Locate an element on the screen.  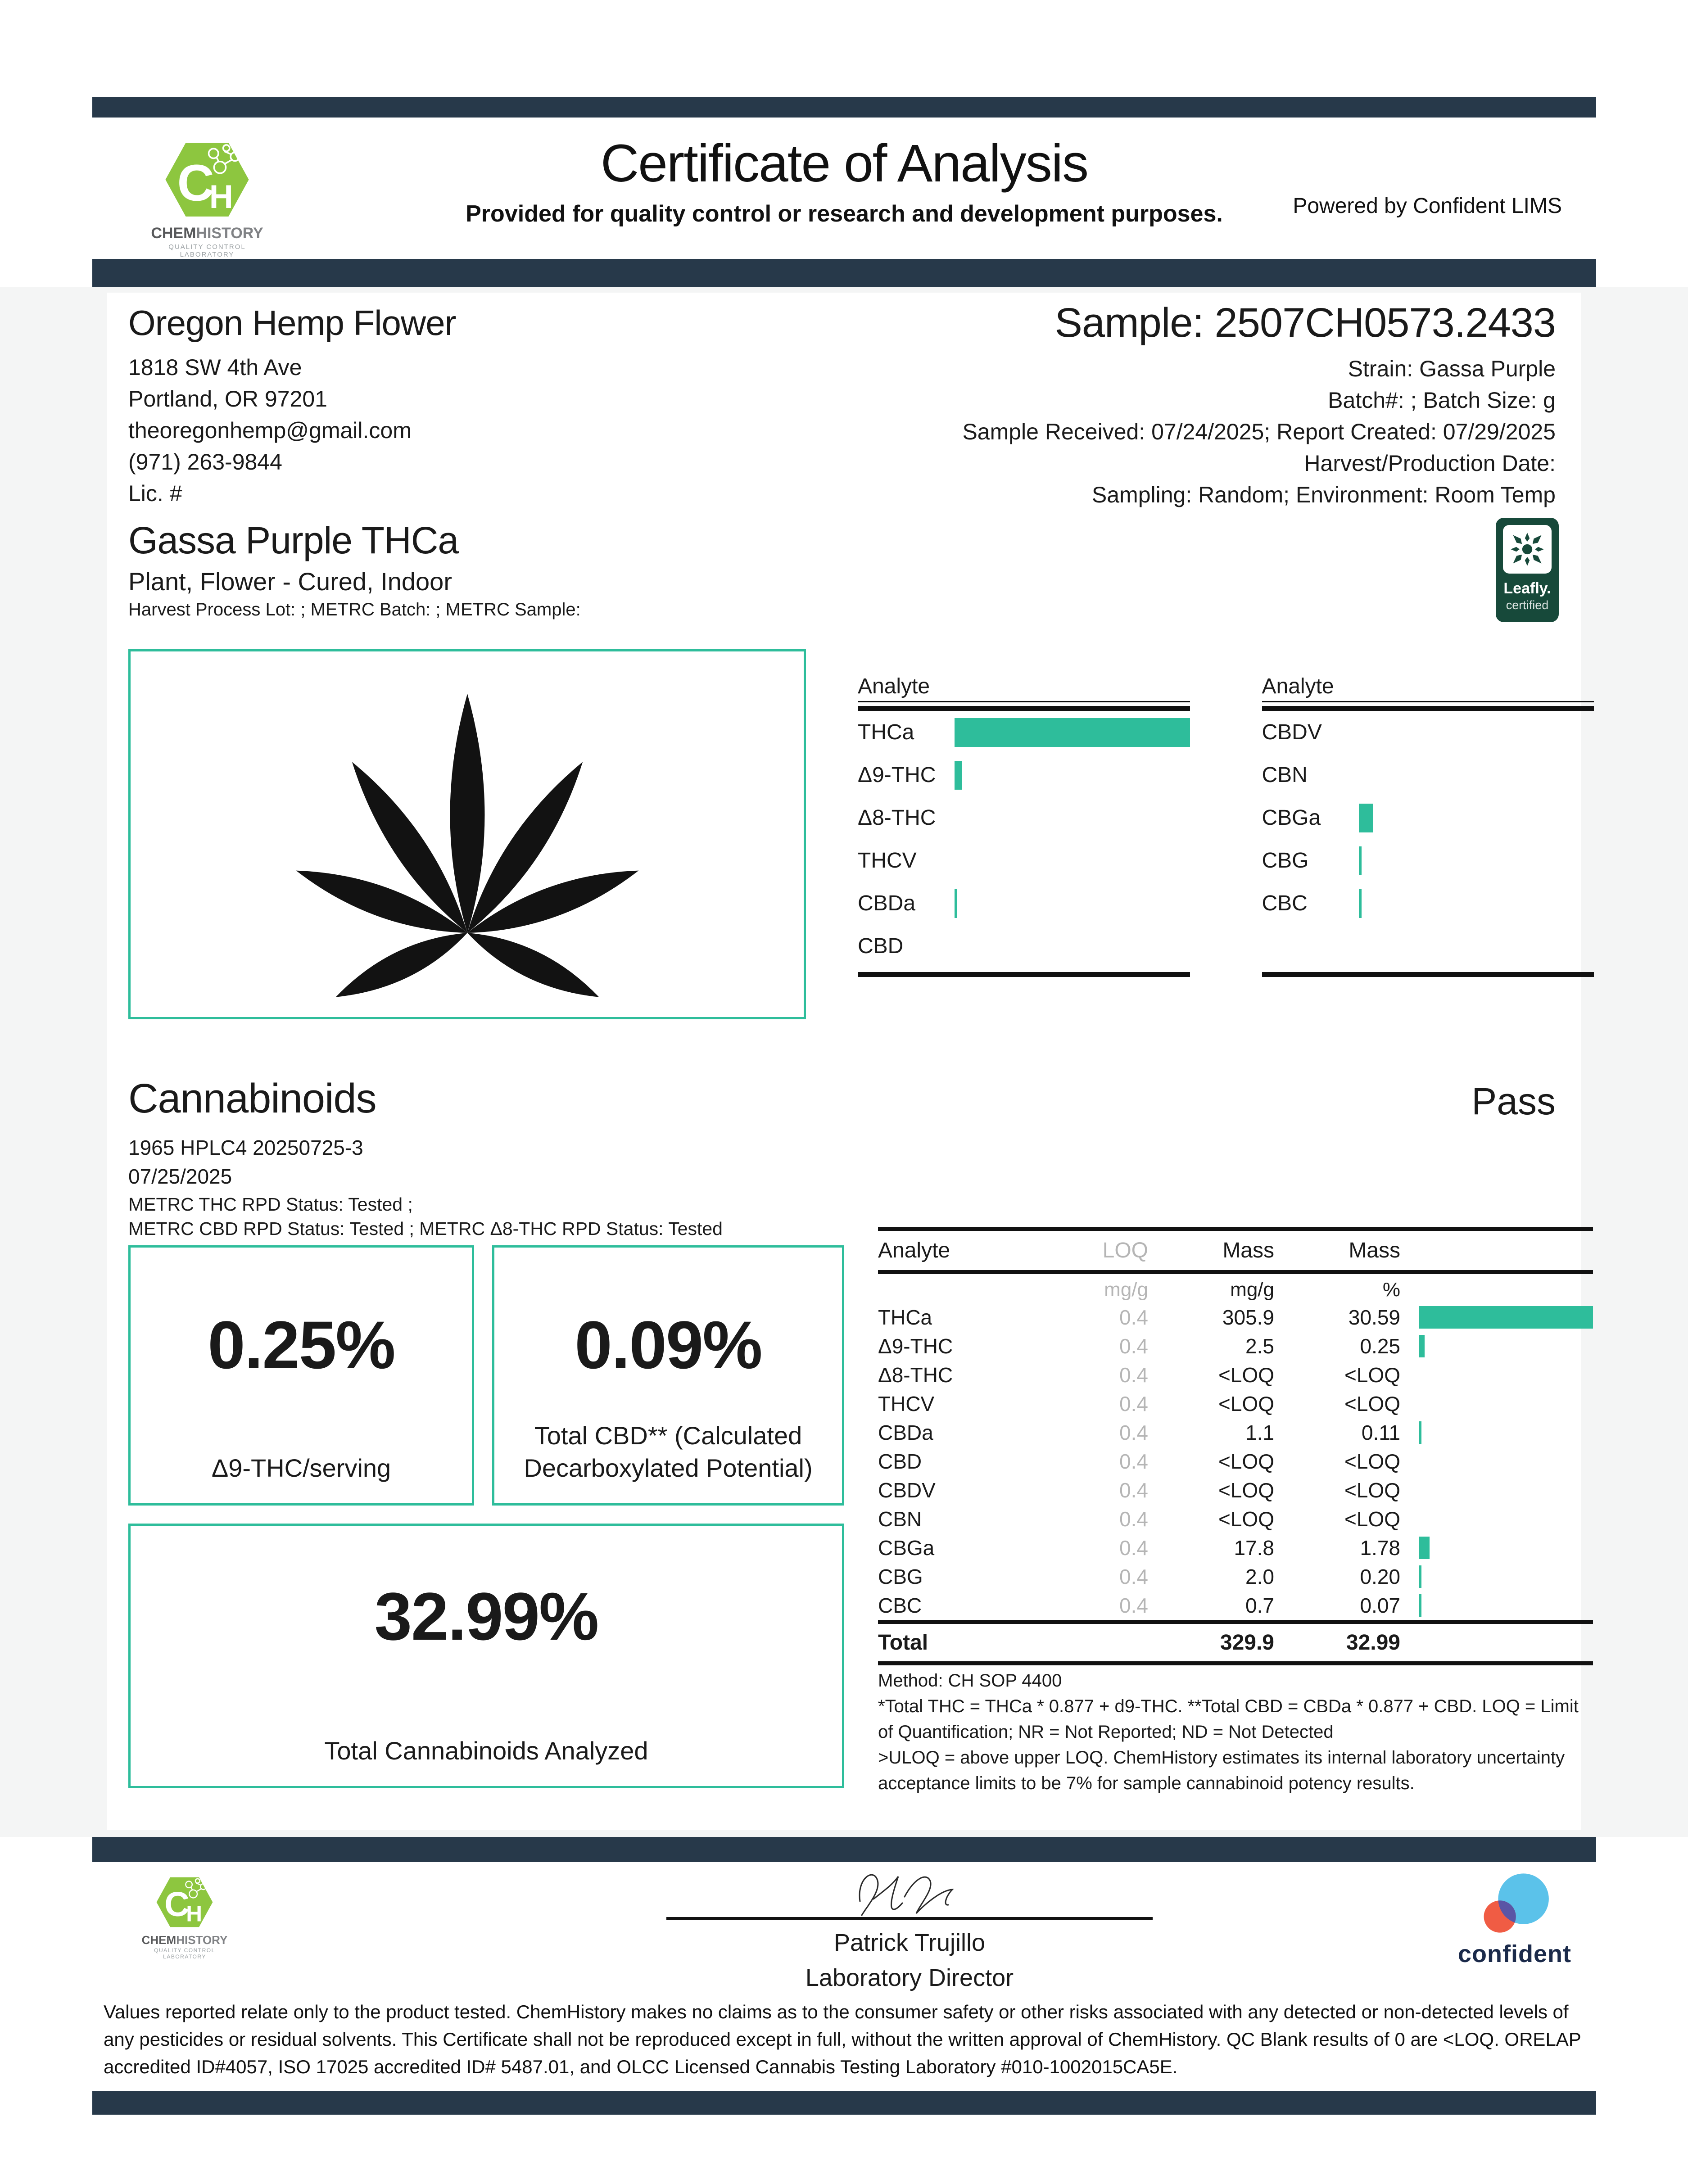
table-row: THCV 0.4 <LOQ <LOQ is located at coordinates (1139, 1404).